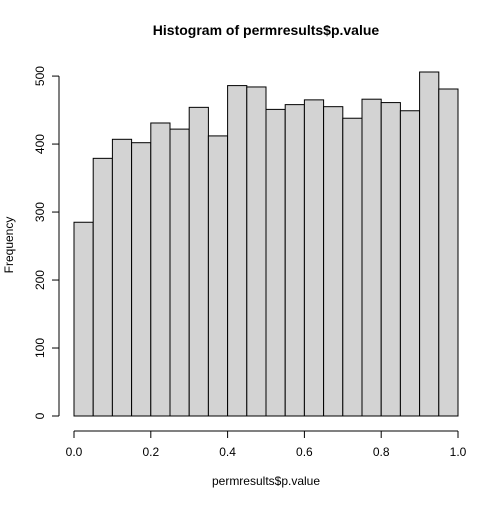  Describe the element at coordinates (40, 144) in the screenshot. I see `y-tick-label: 400` at that location.